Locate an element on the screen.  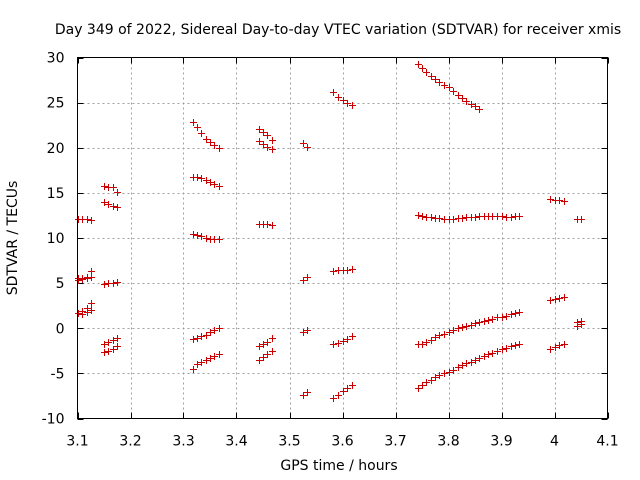
series-s9 is located at coordinates (111, 341).